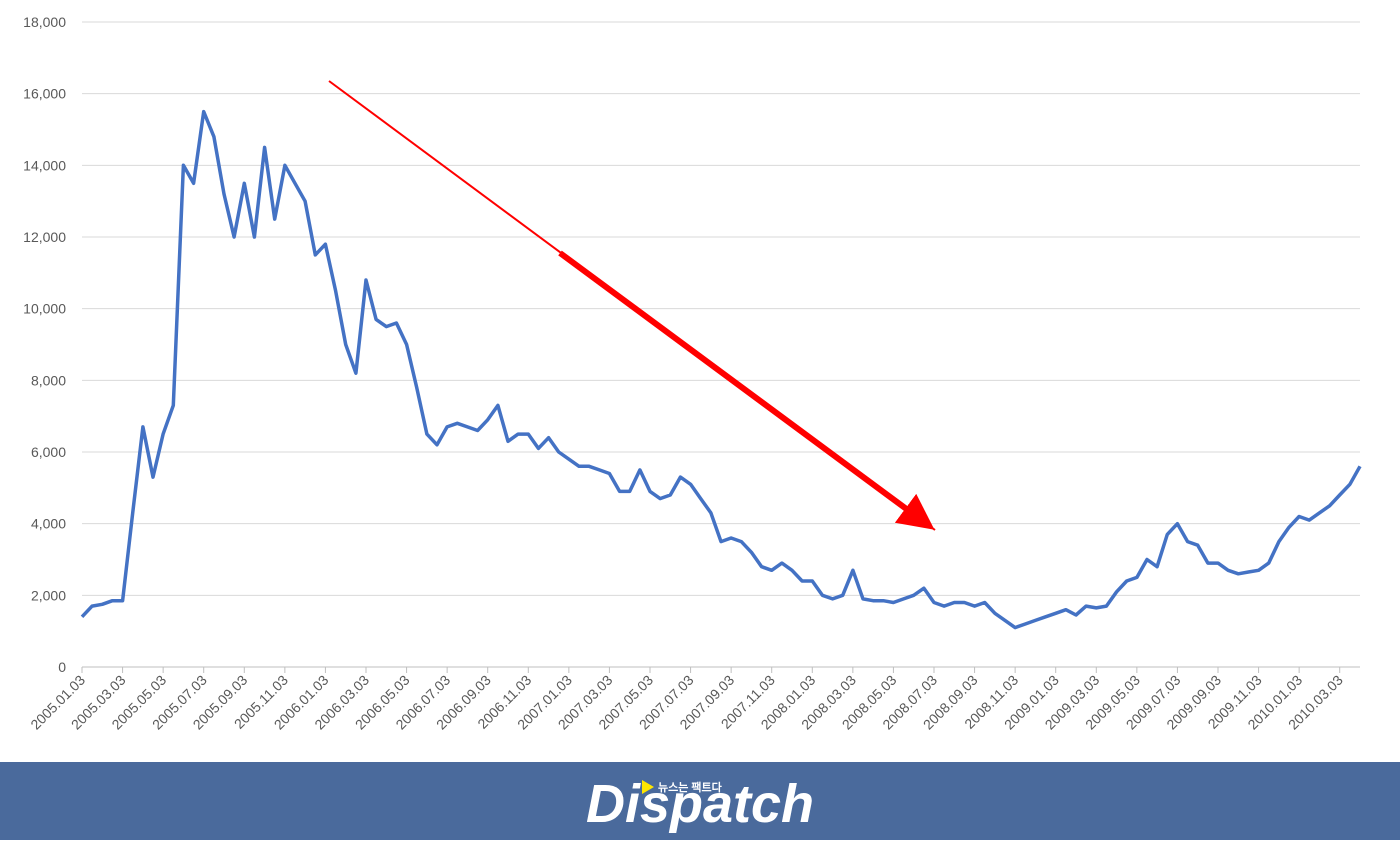 The width and height of the screenshot is (1400, 856). What do you see at coordinates (44, 237) in the screenshot?
I see `y-tick-label: 12,000` at bounding box center [44, 237].